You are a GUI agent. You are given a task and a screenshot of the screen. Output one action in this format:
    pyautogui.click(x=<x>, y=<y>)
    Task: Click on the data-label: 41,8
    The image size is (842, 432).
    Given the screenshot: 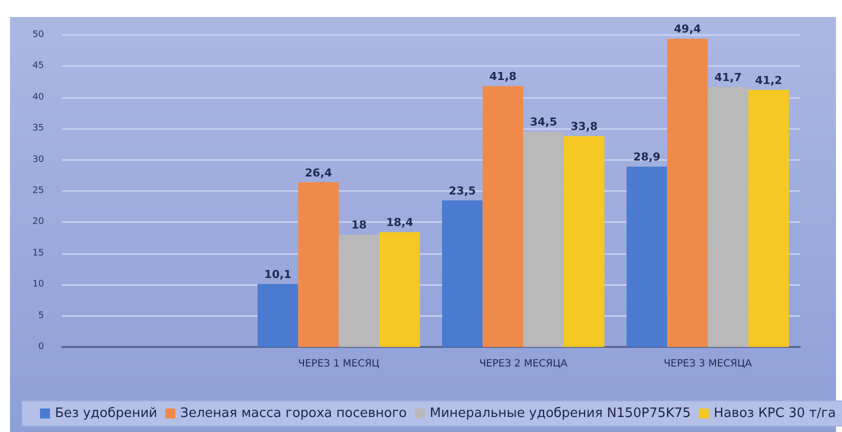 What is the action you would take?
    pyautogui.click(x=503, y=77)
    